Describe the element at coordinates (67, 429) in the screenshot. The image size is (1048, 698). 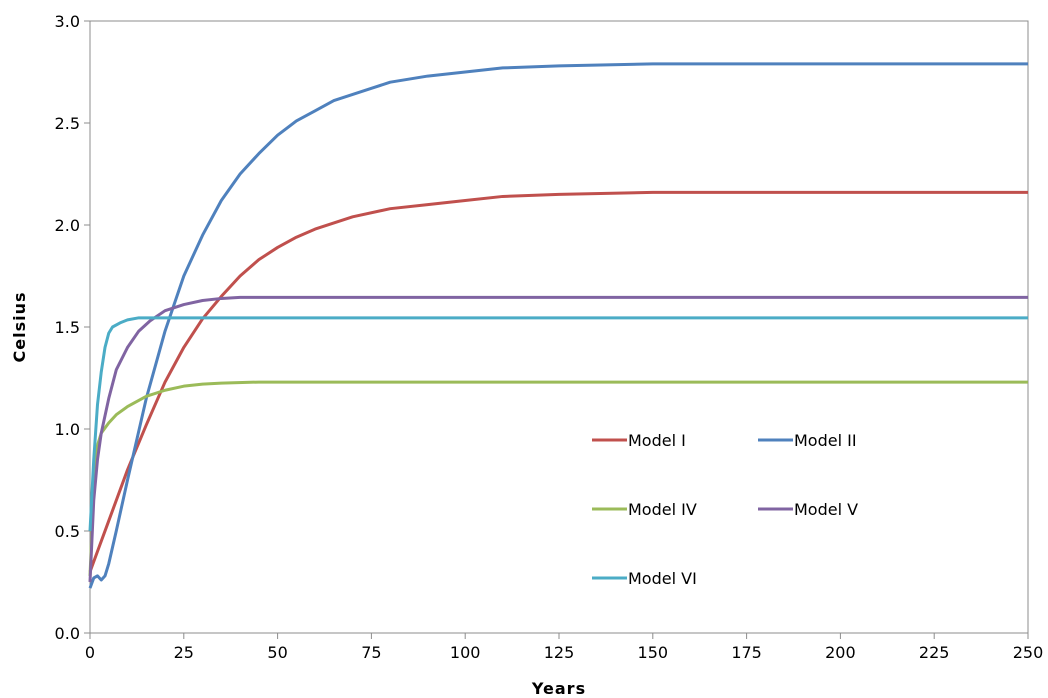
I see `y-tick-label: 1.0` at that location.